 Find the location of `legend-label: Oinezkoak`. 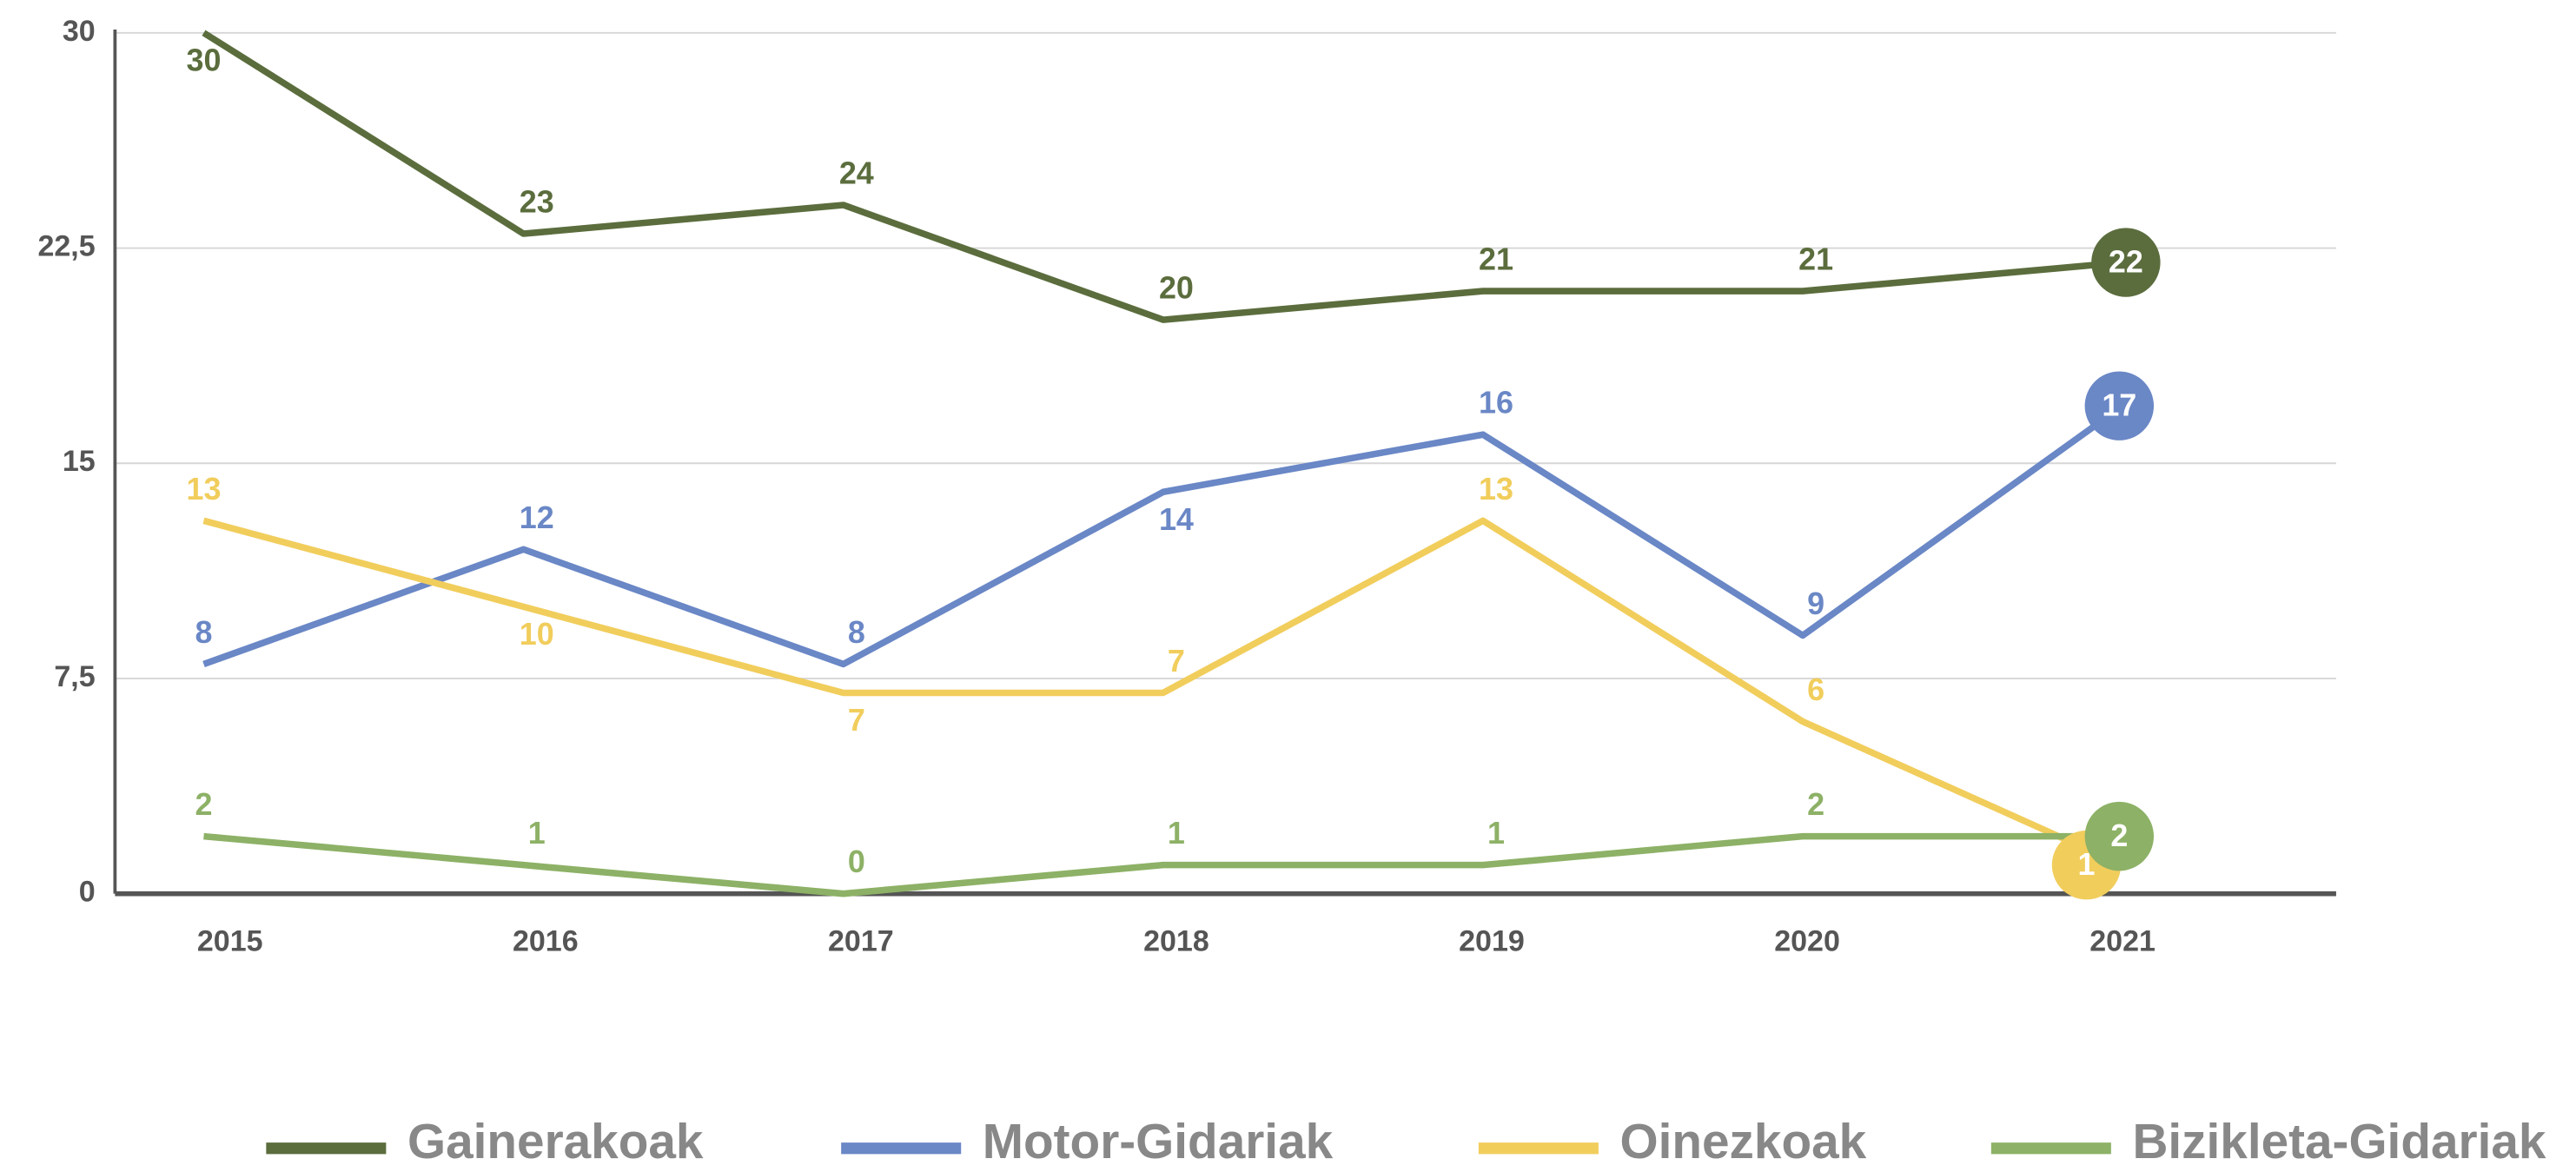

legend-label: Oinezkoak is located at coordinates (1742, 1142).